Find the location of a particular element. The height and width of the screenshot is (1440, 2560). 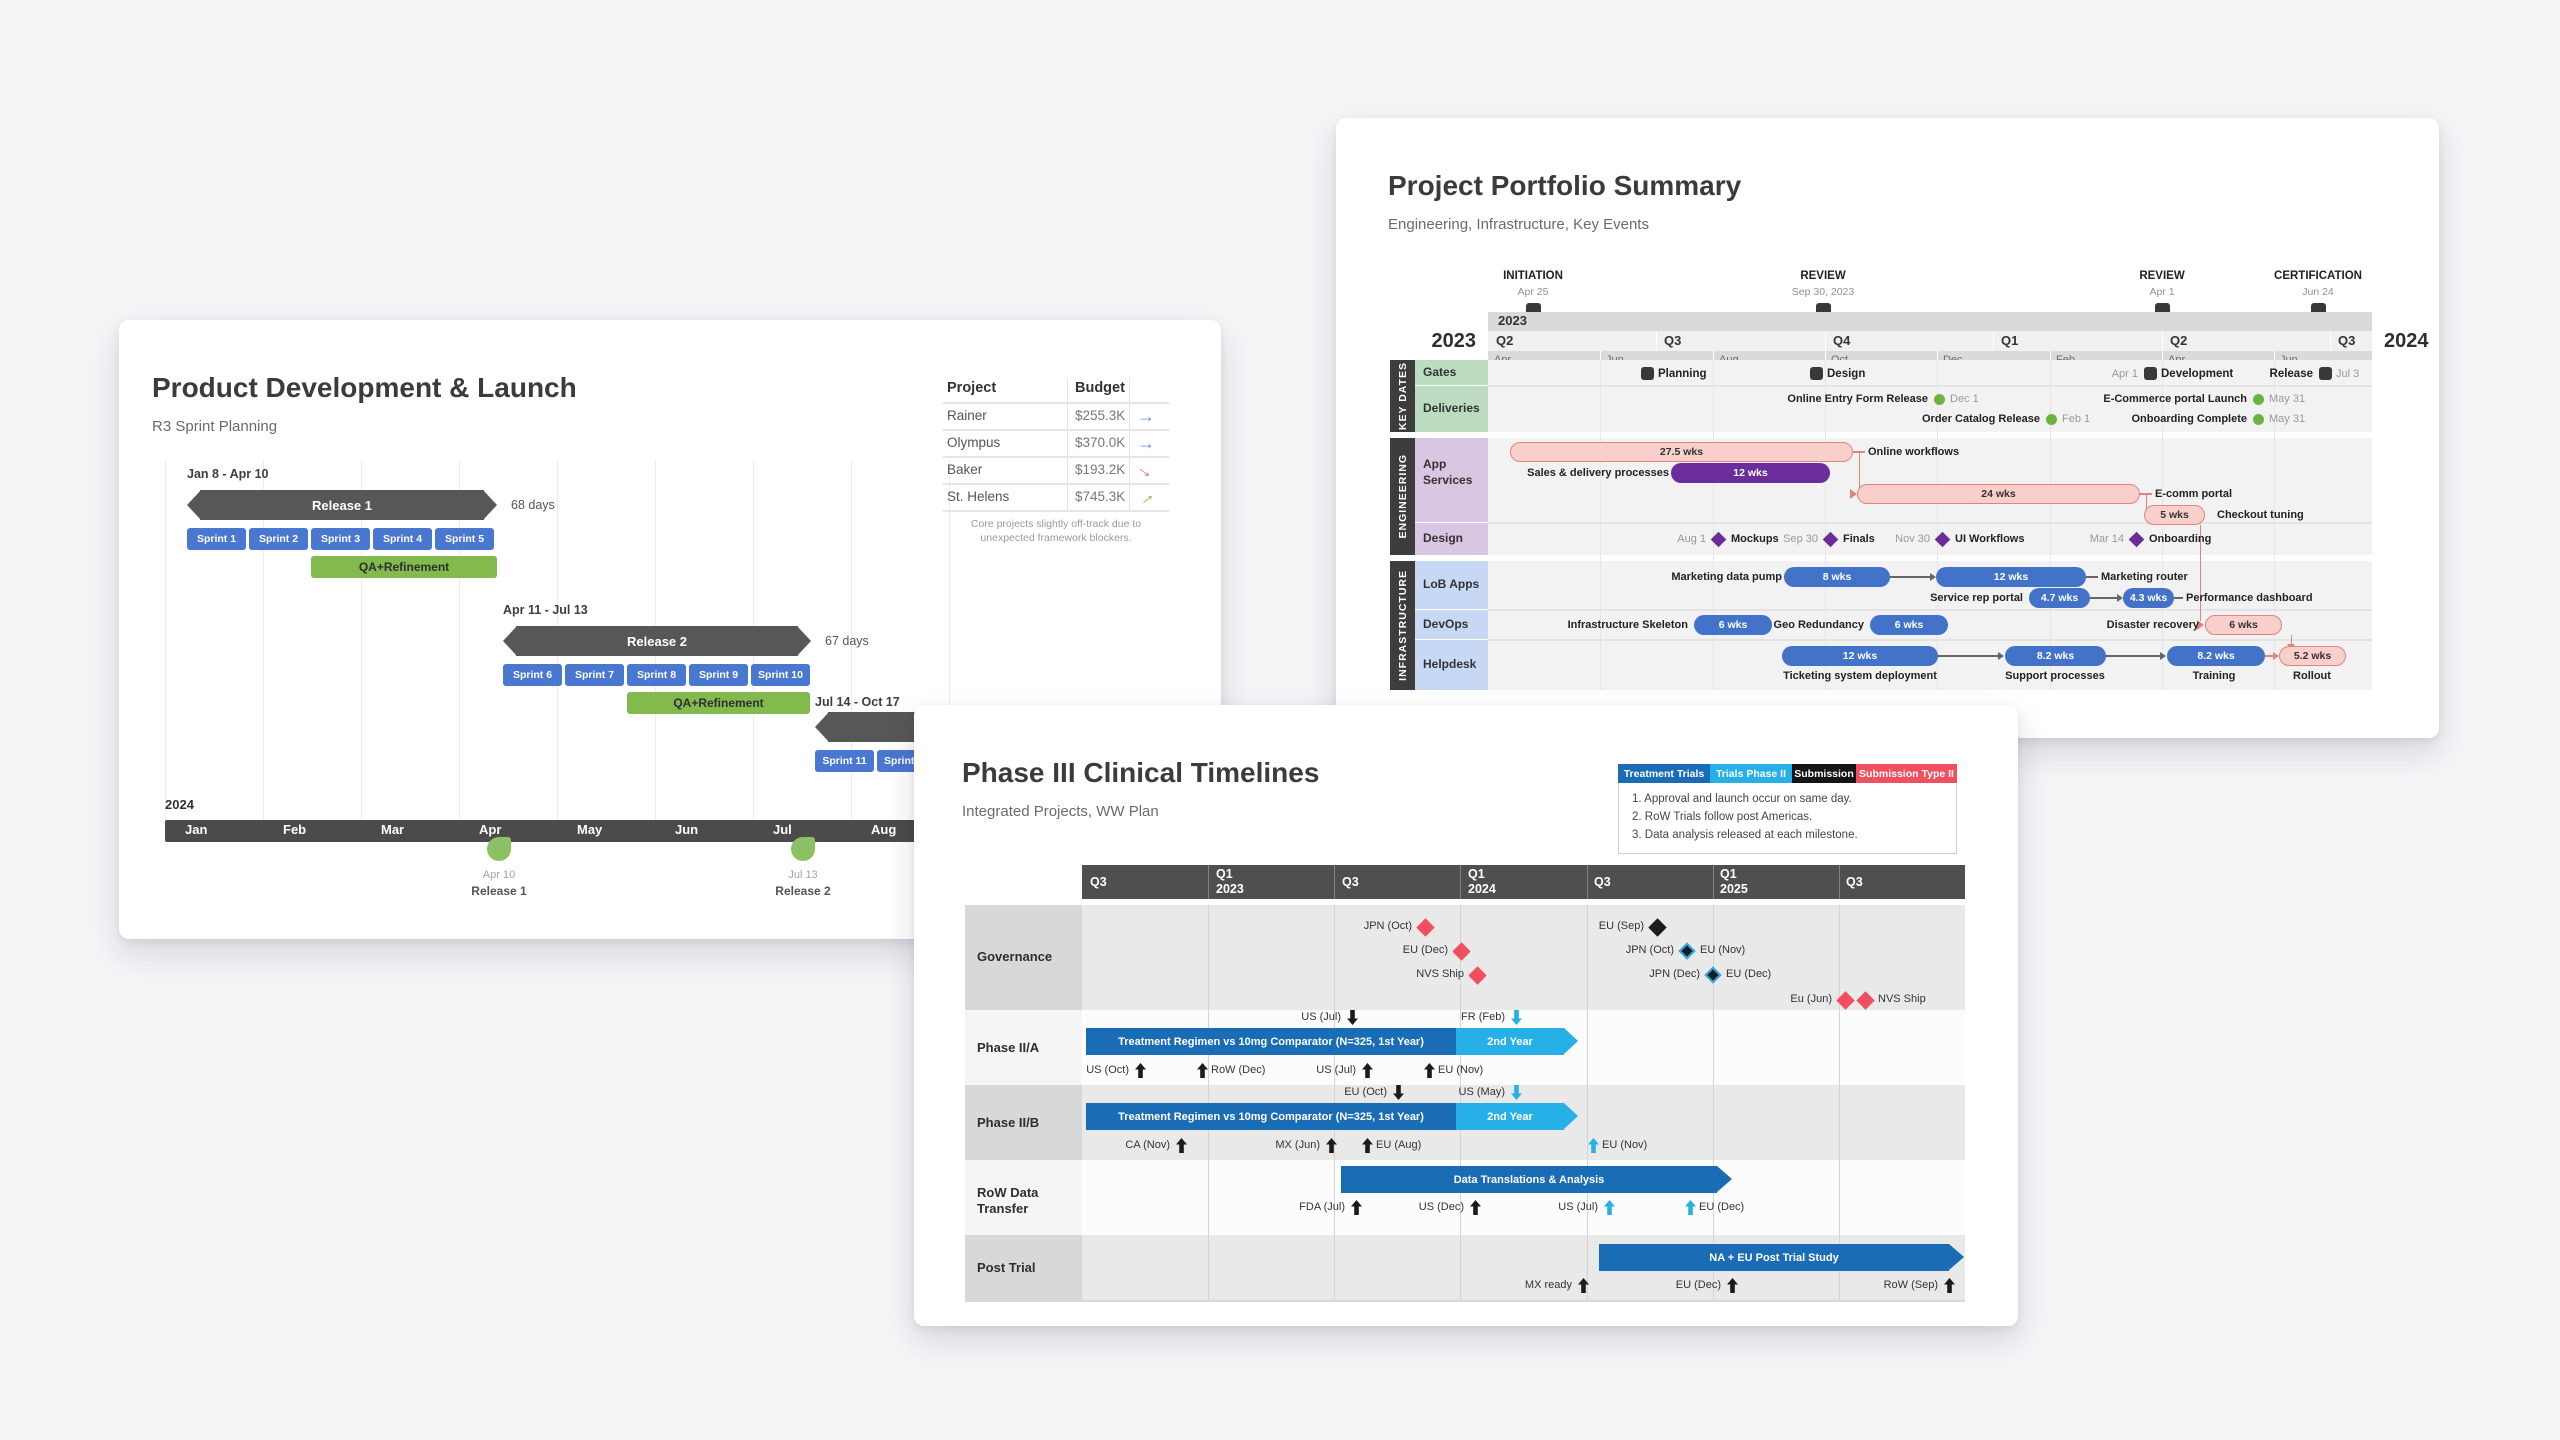

task-pill: 12 wks is located at coordinates (1750, 473).